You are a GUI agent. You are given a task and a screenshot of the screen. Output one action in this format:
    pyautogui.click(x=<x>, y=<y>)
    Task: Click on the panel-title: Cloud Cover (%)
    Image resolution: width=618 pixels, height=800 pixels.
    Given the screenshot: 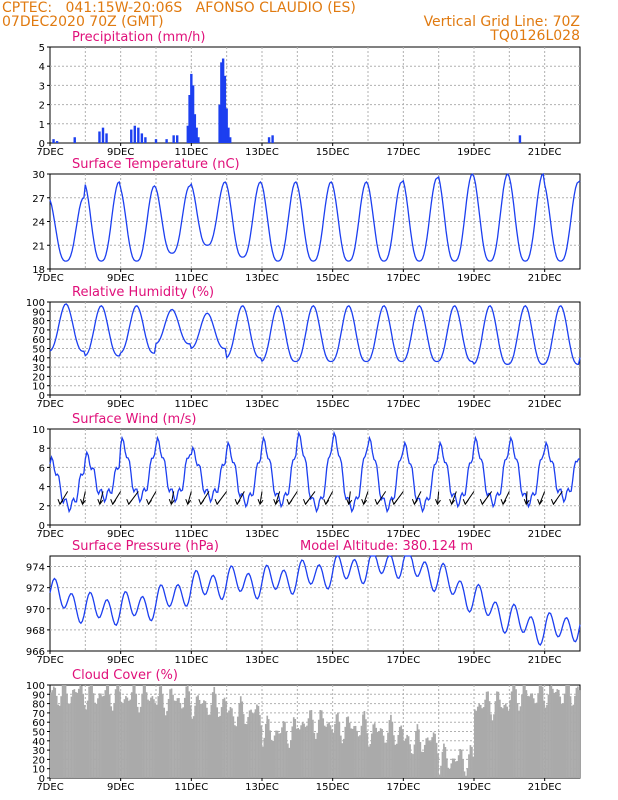 What is the action you would take?
    pyautogui.click(x=125, y=675)
    